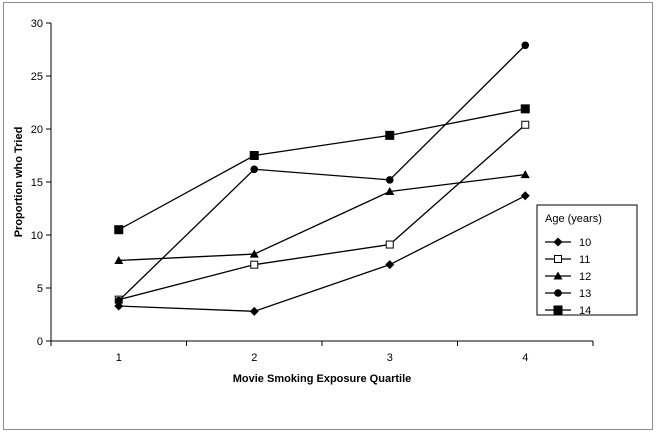 The width and height of the screenshot is (658, 436). I want to click on y-ticks: 0 5 10 15 20 25 30, so click(41, 183).